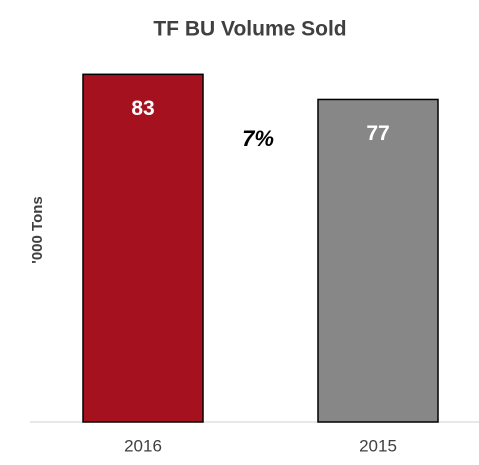 The width and height of the screenshot is (479, 465). Describe the element at coordinates (378, 445) in the screenshot. I see `x-tick-label: 2015` at that location.